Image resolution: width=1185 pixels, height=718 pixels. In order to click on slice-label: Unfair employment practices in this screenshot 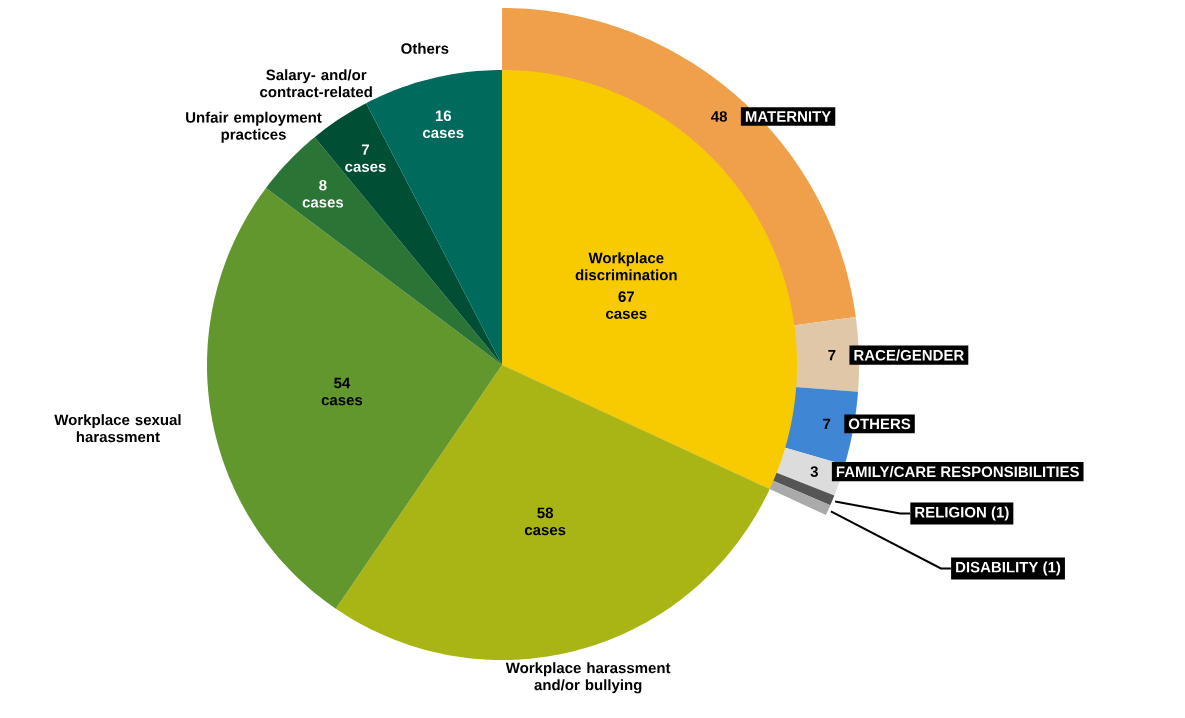, I will do `click(254, 127)`.